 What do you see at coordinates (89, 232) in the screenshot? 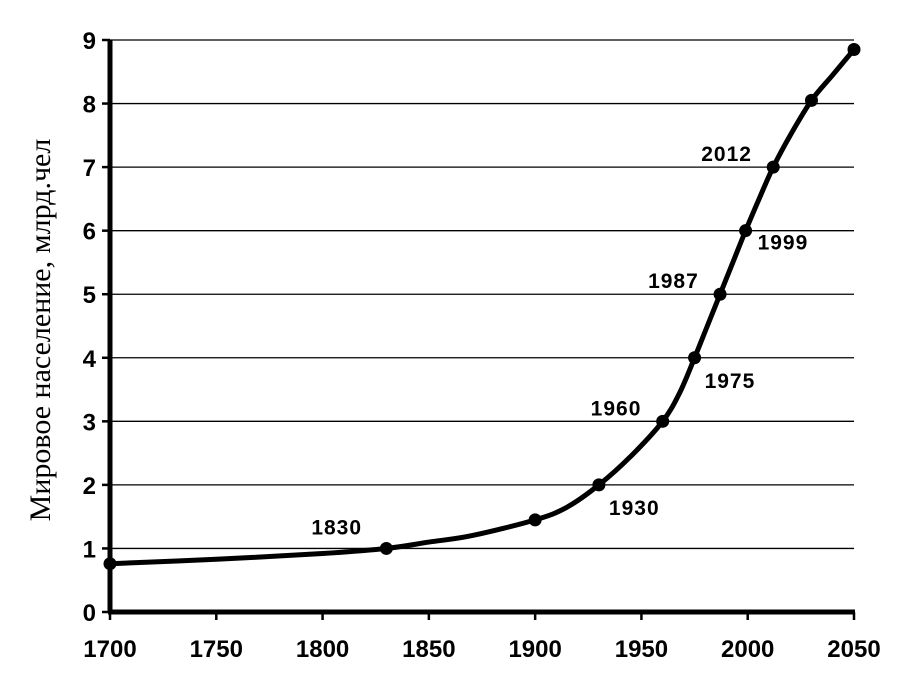
I see `y-tick-label-6: 6` at bounding box center [89, 232].